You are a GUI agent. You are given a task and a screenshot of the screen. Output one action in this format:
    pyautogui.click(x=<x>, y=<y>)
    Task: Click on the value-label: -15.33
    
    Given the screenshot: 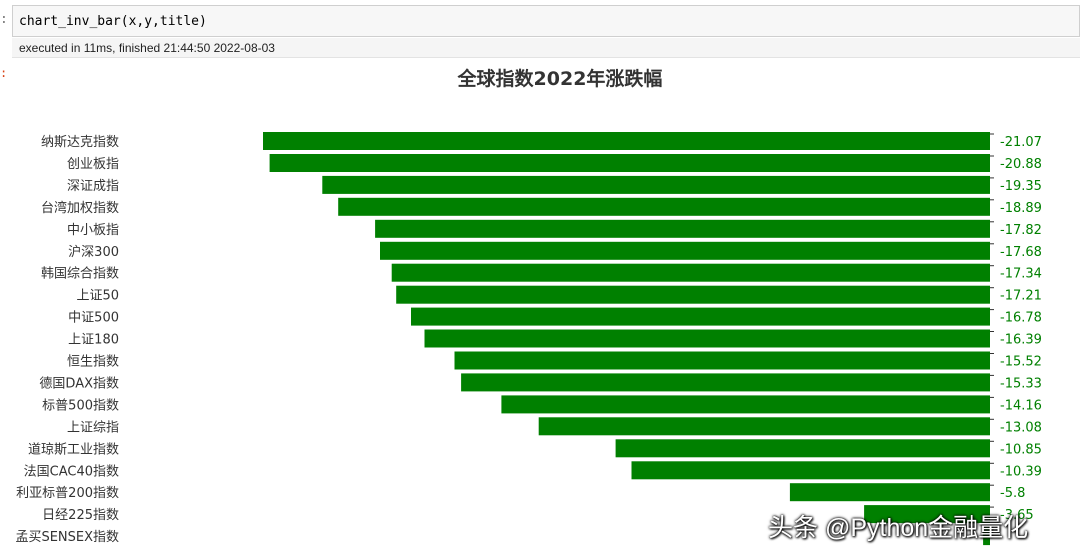 What is the action you would take?
    pyautogui.click(x=1021, y=383)
    